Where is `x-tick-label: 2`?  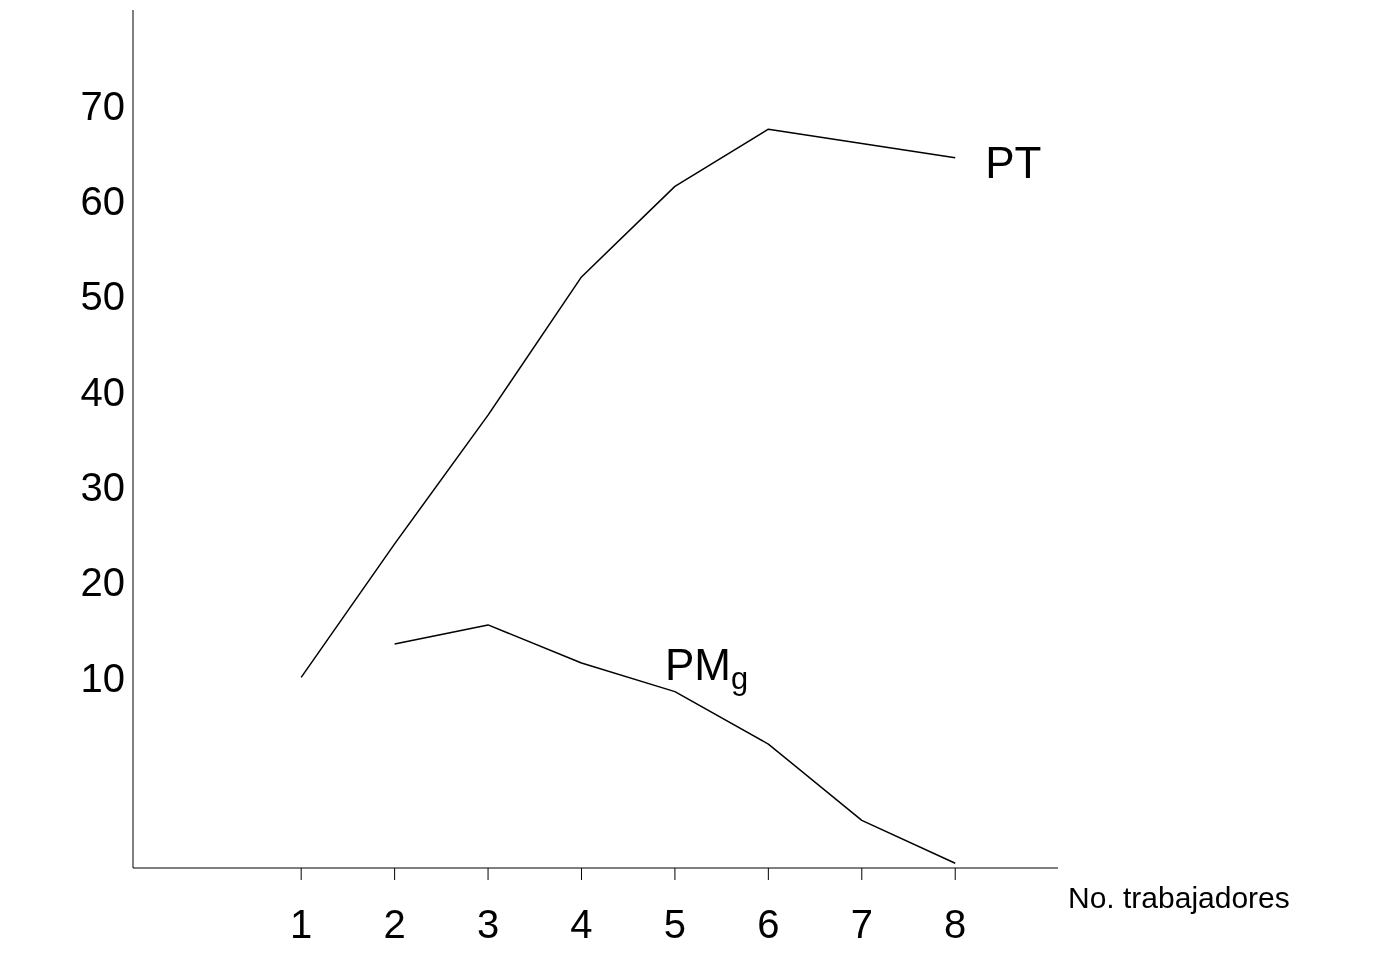
x-tick-label: 2 is located at coordinates (394, 924).